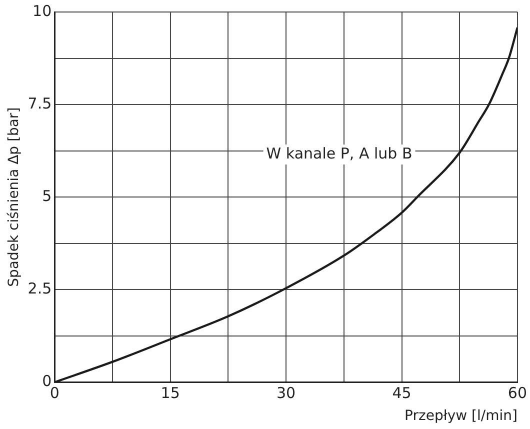  I want to click on x-tick-label: 30, so click(286, 393).